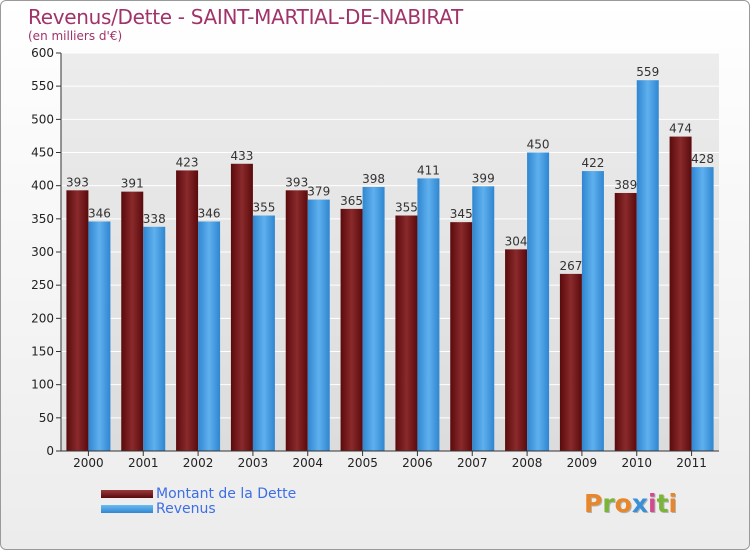  I want to click on data-label-revenus: 411, so click(428, 170).